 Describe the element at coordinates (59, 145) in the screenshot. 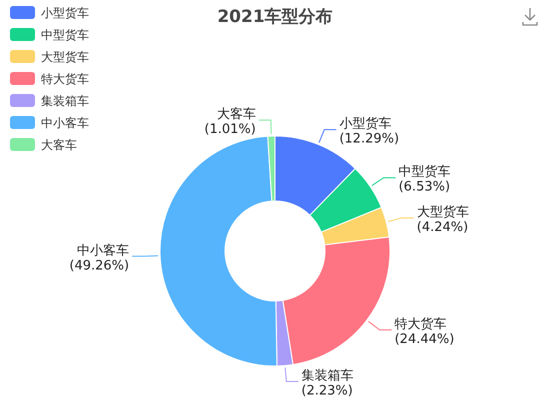

I see `legend-label: 大客车` at that location.